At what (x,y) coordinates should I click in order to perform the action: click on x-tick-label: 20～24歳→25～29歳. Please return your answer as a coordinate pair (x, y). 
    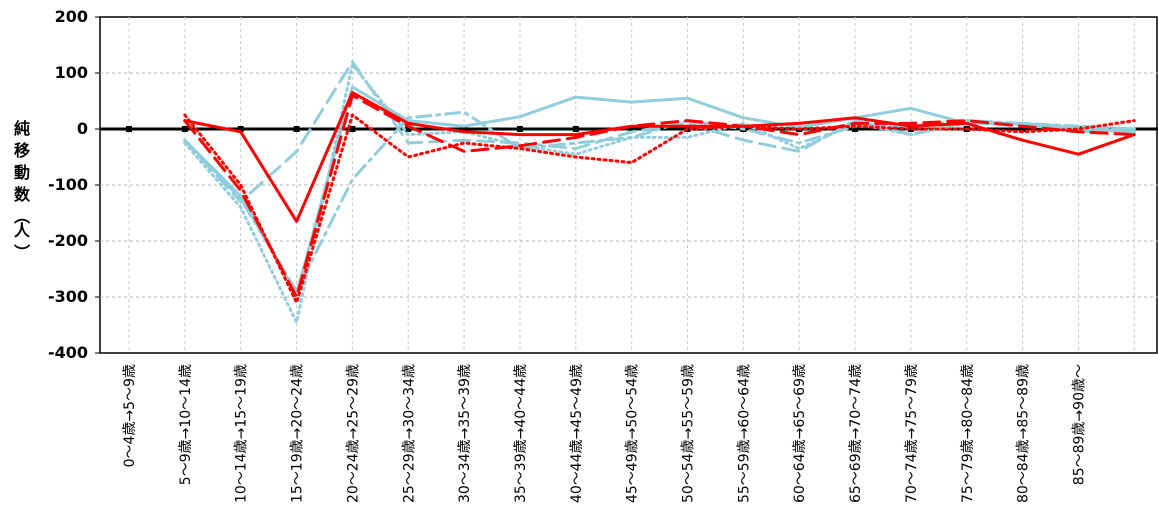
    Looking at the image, I should click on (353, 433).